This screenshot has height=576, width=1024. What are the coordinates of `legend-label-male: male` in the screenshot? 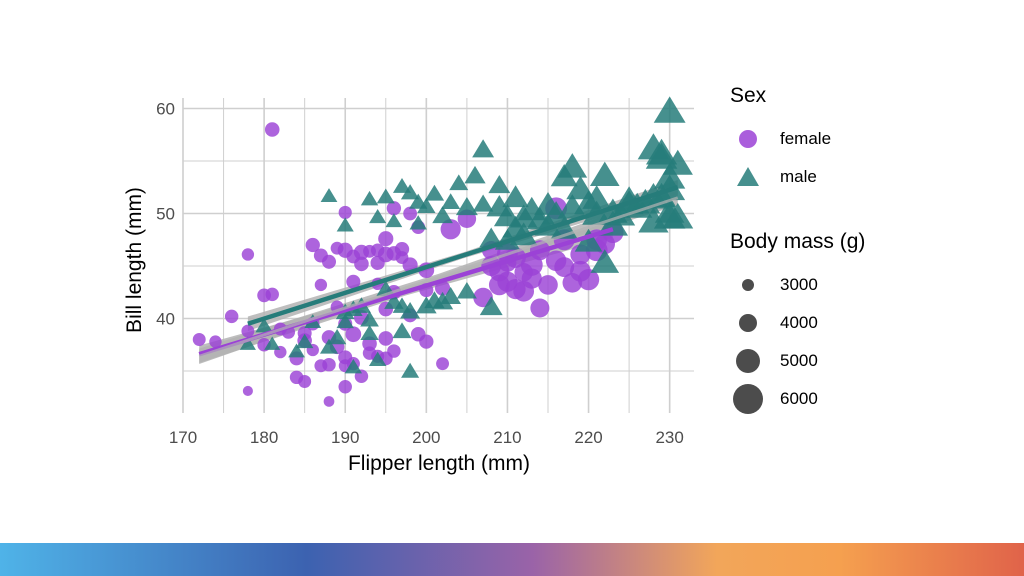 It's located at (798, 176).